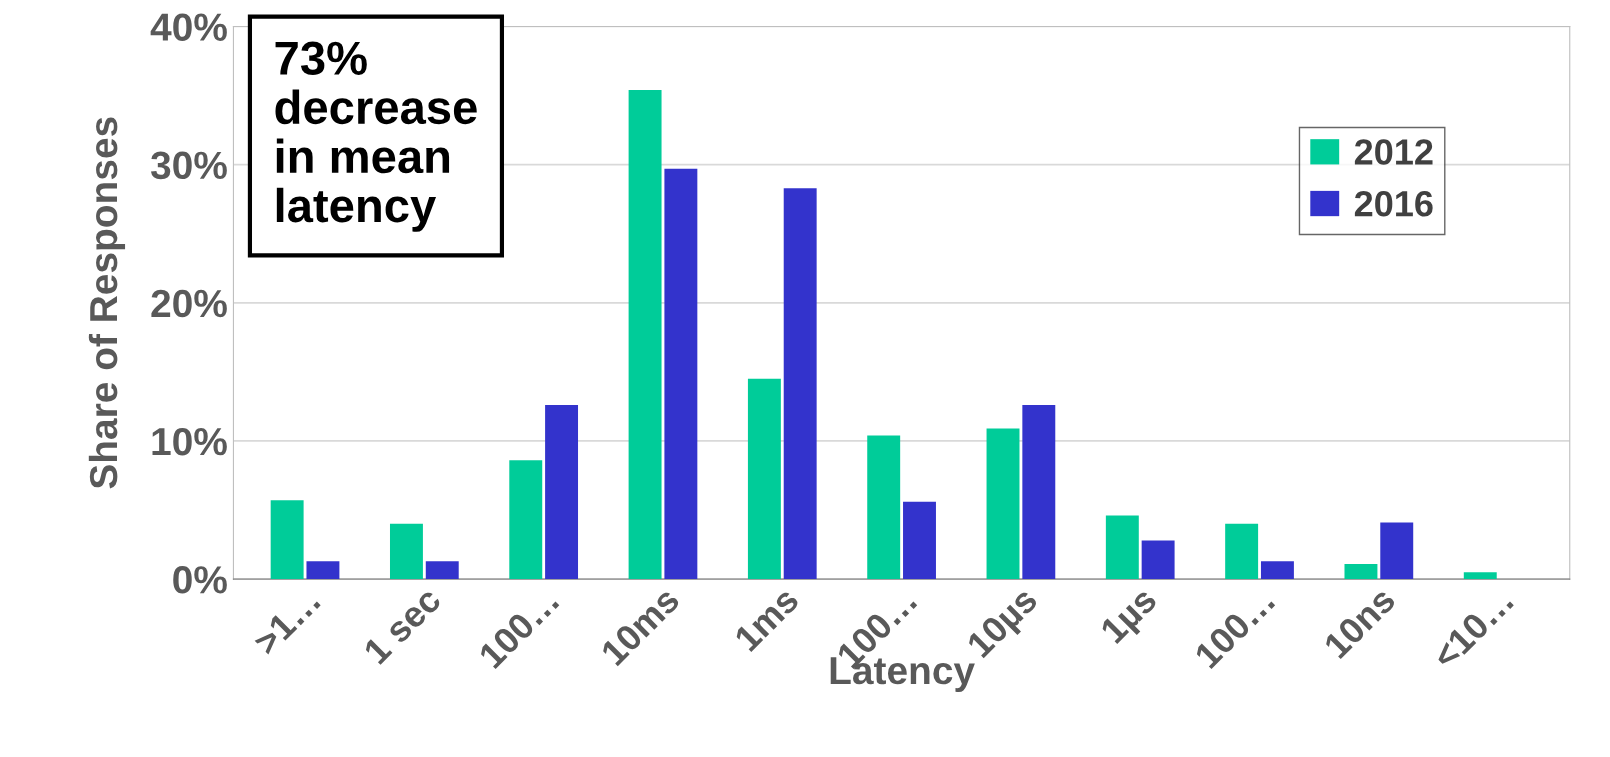 This screenshot has height=757, width=1610. What do you see at coordinates (403, 625) in the screenshot?
I see `x-tick-label: 1 sec` at bounding box center [403, 625].